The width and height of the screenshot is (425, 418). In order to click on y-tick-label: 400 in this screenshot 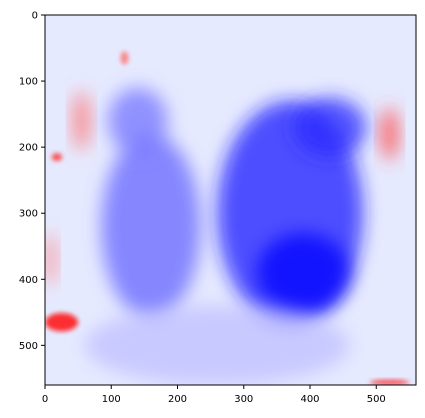, I will do `click(28, 280)`.